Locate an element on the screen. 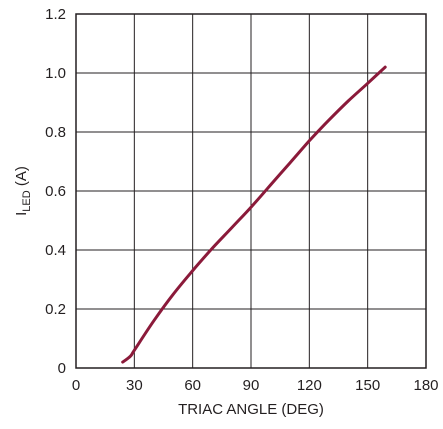 This screenshot has height=429, width=443. y-tick-label-0: 0 is located at coordinates (62, 368).